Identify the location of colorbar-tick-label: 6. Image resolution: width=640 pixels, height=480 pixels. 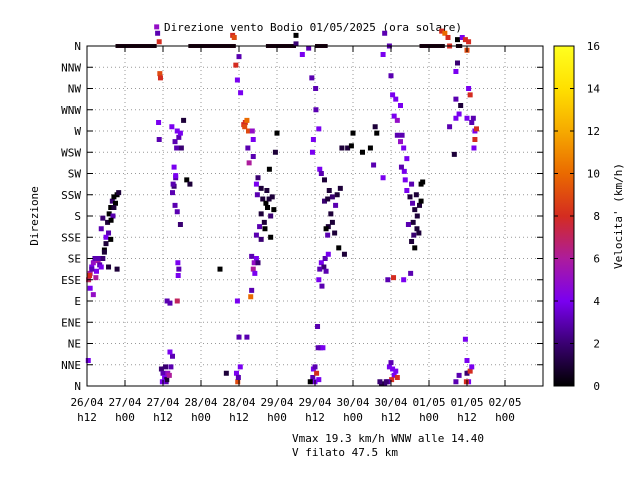
(596, 259).